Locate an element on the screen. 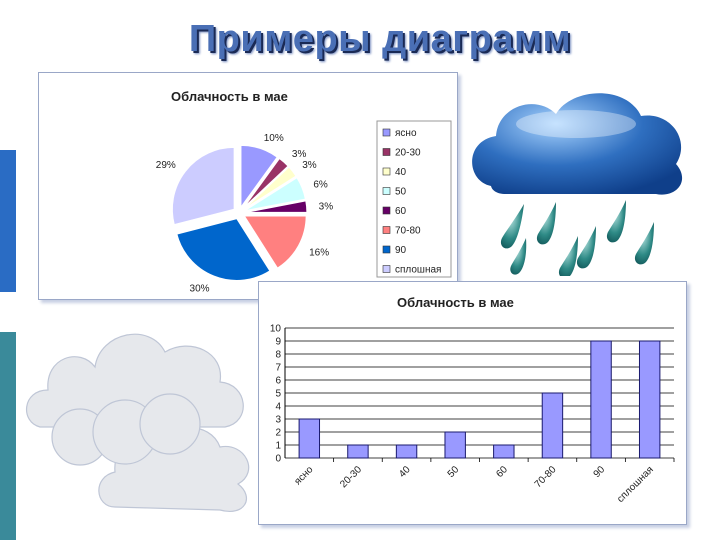 The image size is (720, 540). pie-legend-label-6: 90 is located at coordinates (401, 250).